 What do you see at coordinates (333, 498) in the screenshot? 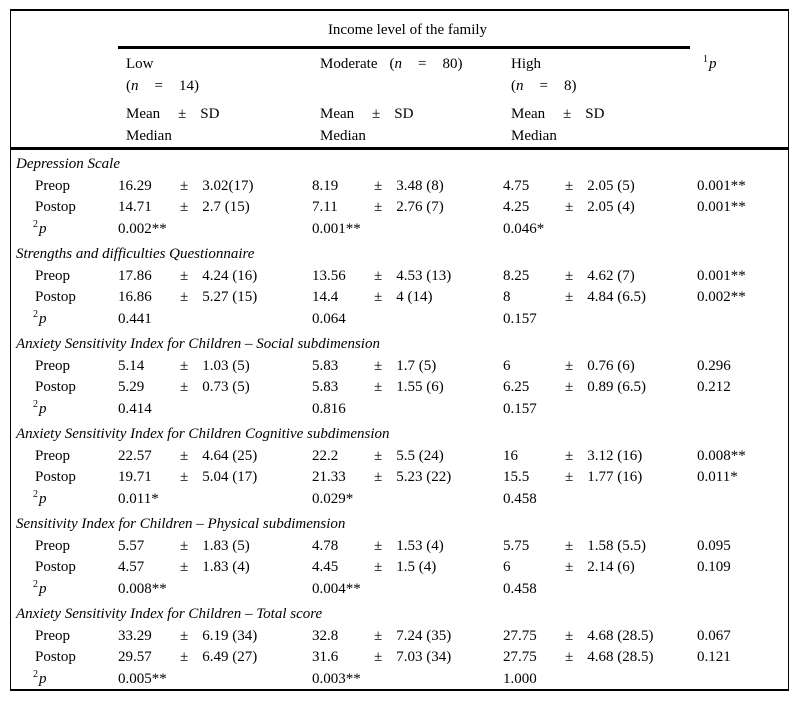
I see `p2-value-moderate: 0.029*` at bounding box center [333, 498].